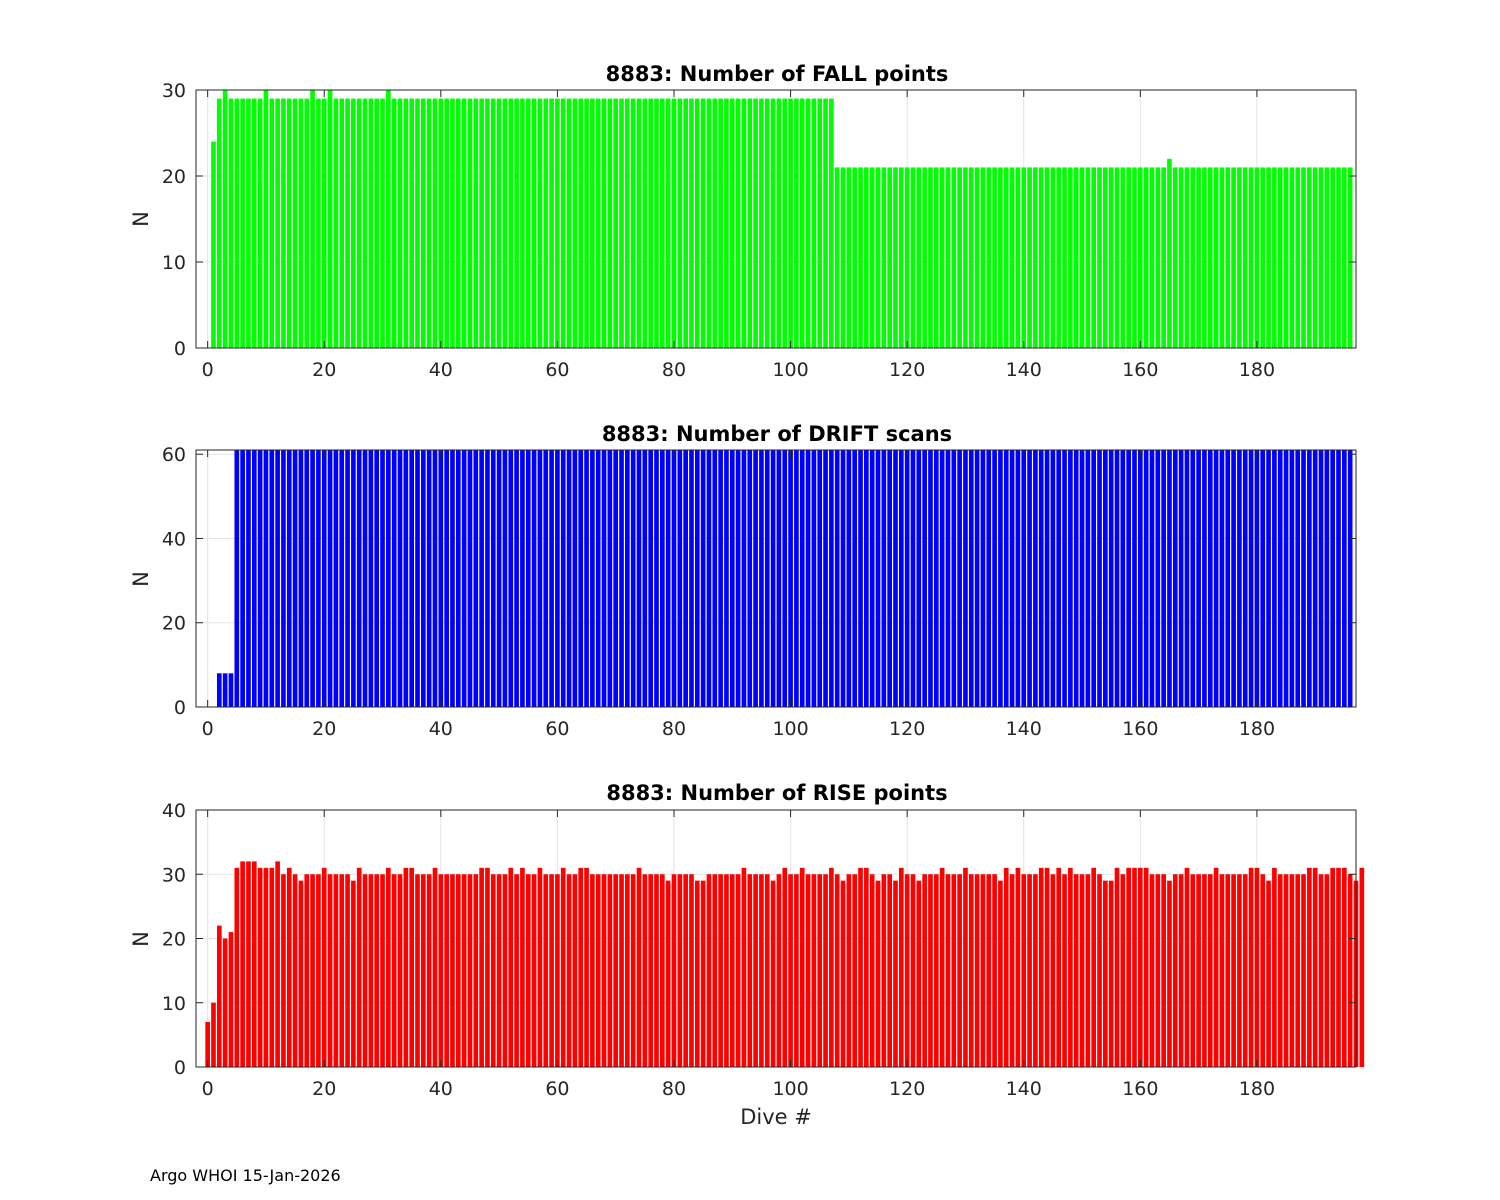 This screenshot has height=1200, width=1500. What do you see at coordinates (208, 370) in the screenshot?
I see `x-tick-label: 0` at bounding box center [208, 370].